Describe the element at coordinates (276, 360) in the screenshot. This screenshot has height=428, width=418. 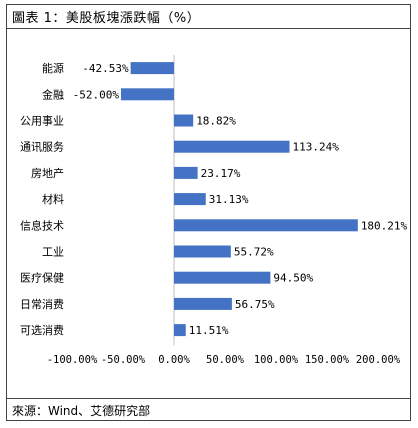
I see `x-tick-label: 100.00%` at that location.